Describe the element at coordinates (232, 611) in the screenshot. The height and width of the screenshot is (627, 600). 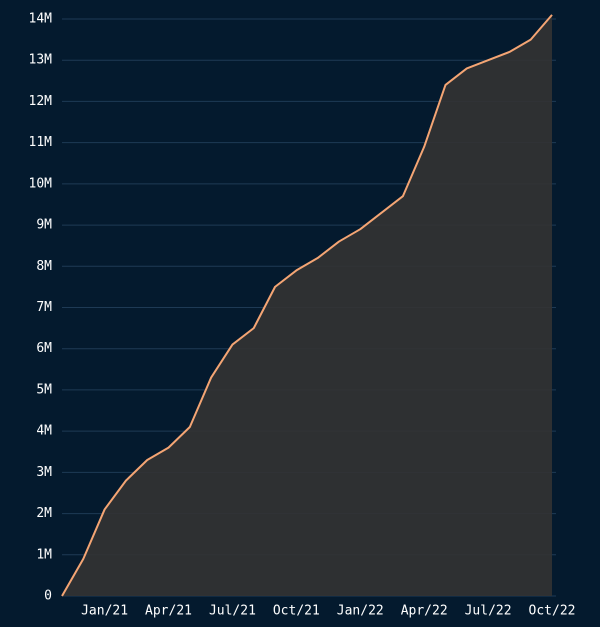
I see `x-tick-label: Jul/21` at that location.